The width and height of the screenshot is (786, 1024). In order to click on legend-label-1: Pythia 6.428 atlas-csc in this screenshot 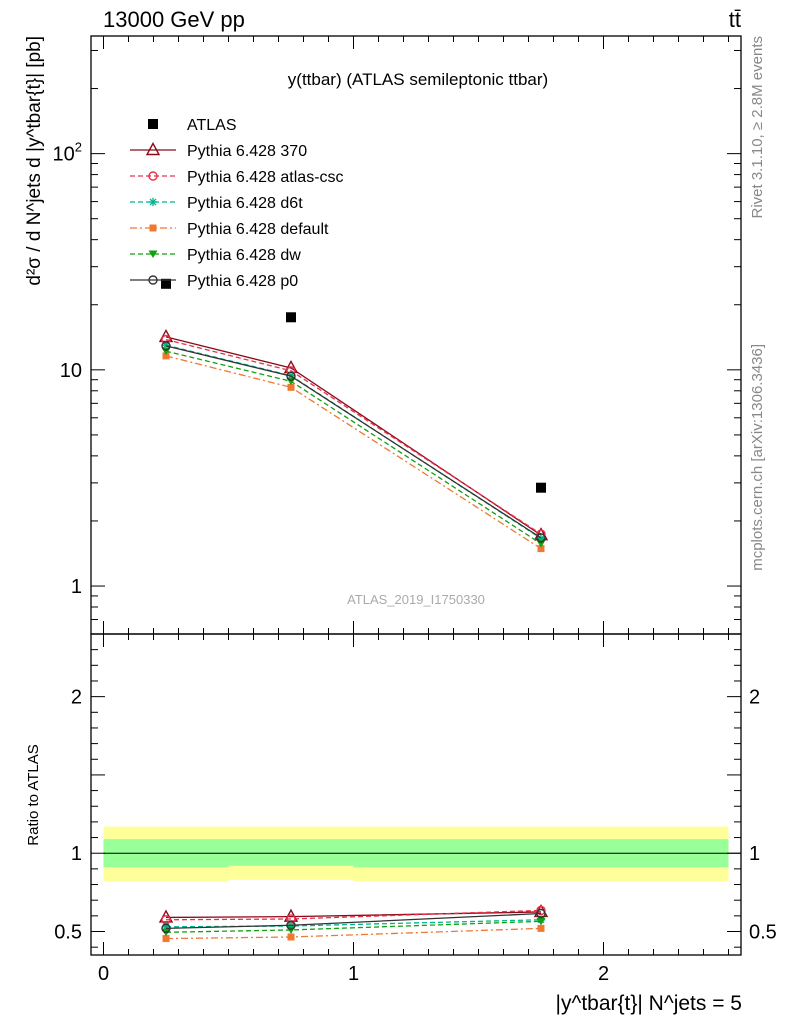, I will do `click(265, 177)`.